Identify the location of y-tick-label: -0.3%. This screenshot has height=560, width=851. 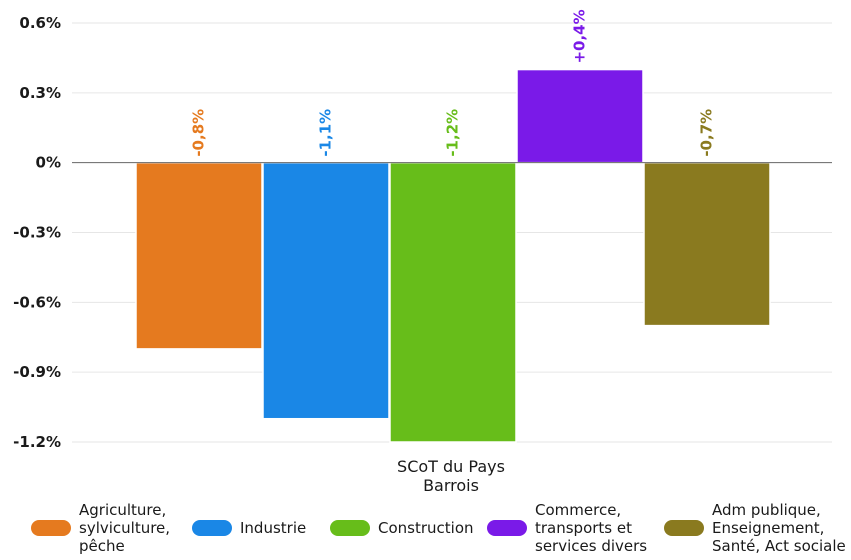
(37, 233).